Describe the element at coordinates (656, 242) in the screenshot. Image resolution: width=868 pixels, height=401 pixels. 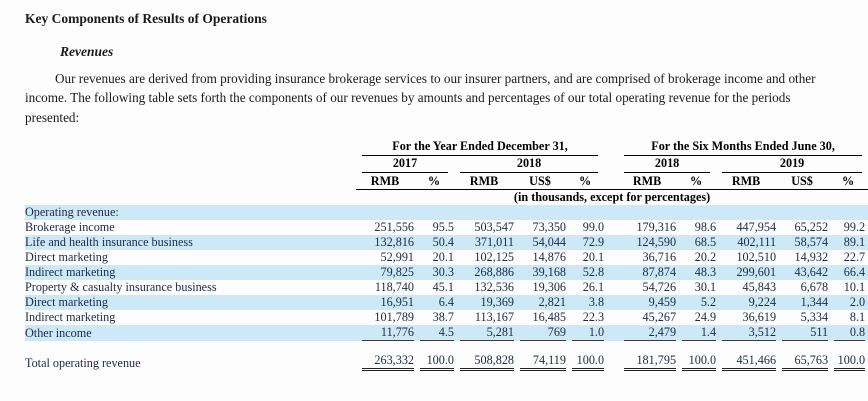
I see `value-cell: 124,590` at that location.